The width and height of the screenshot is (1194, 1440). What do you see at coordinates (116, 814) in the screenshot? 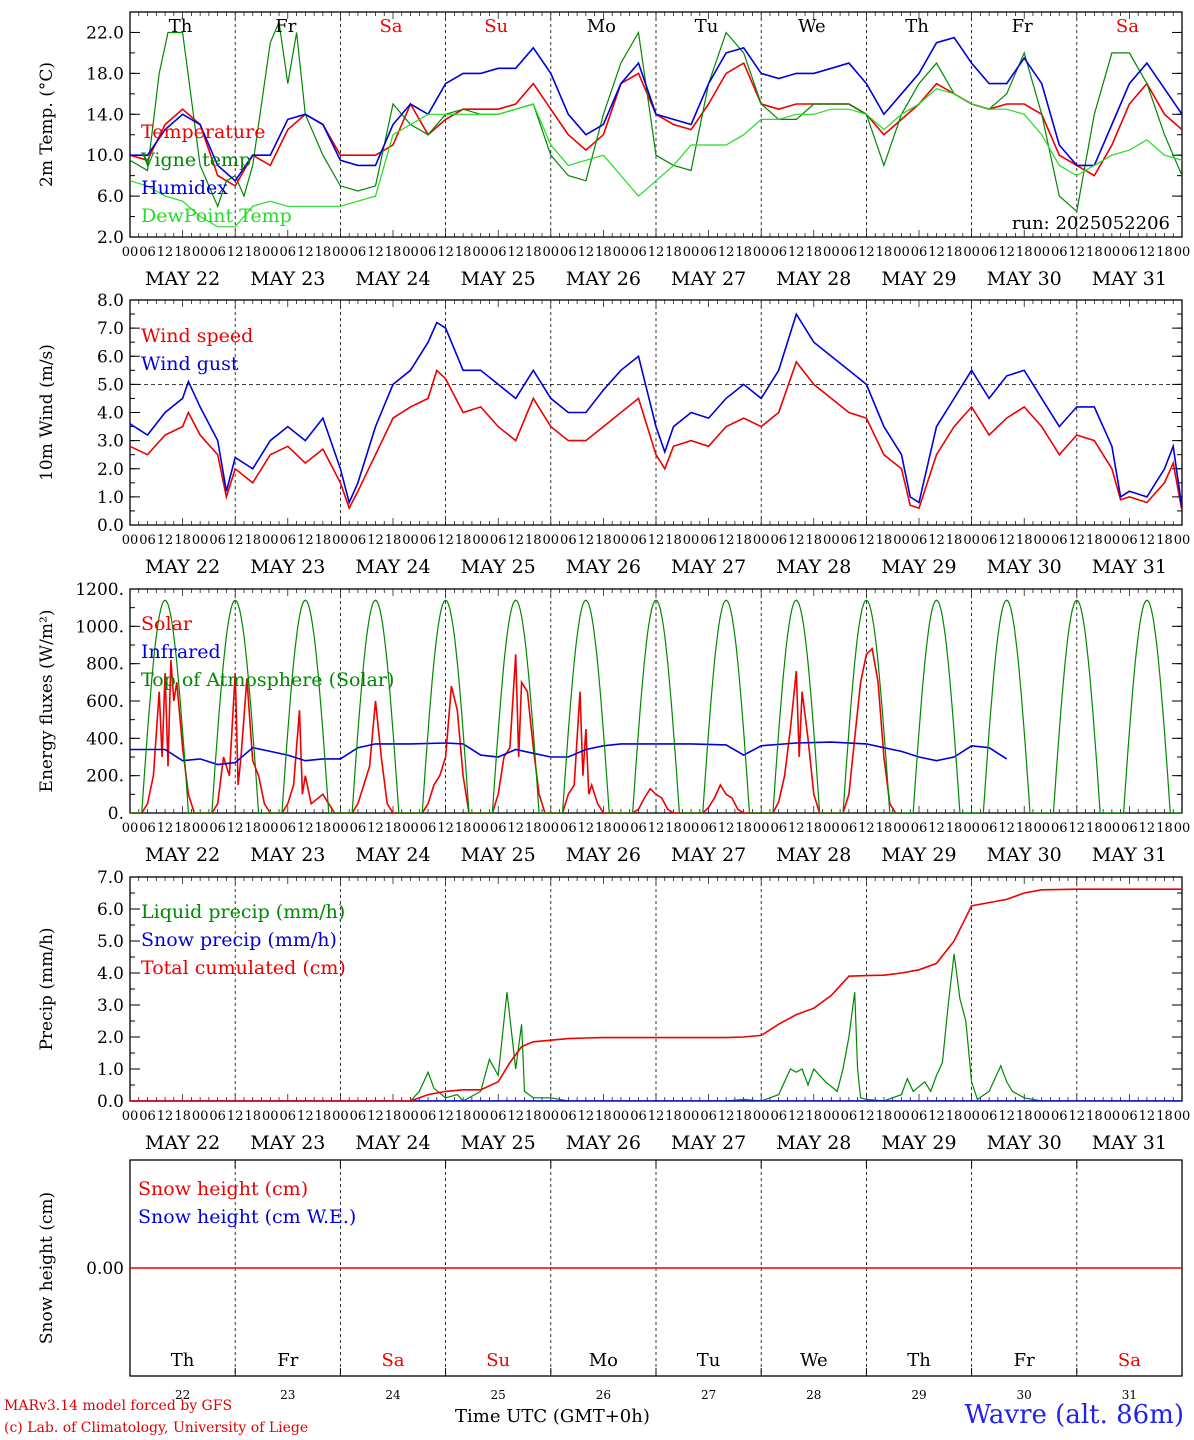
I see `y-tick-label: 0.` at bounding box center [116, 814].